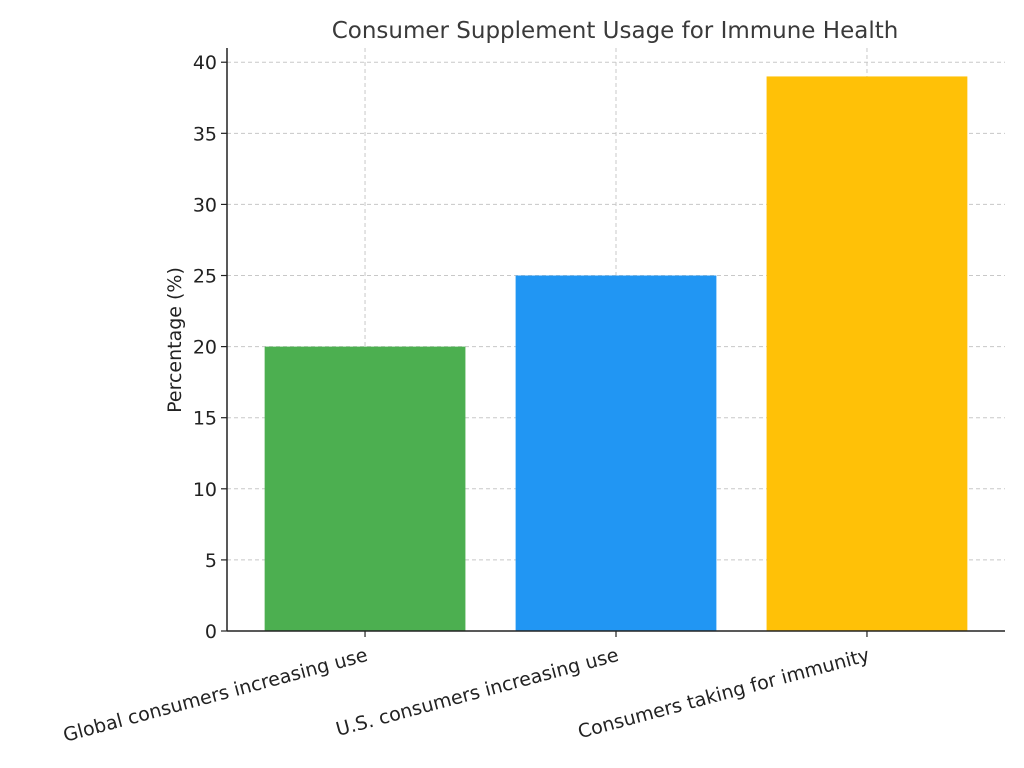 The height and width of the screenshot is (768, 1024). What do you see at coordinates (205, 63) in the screenshot?
I see `y-tick-label: 40` at bounding box center [205, 63].